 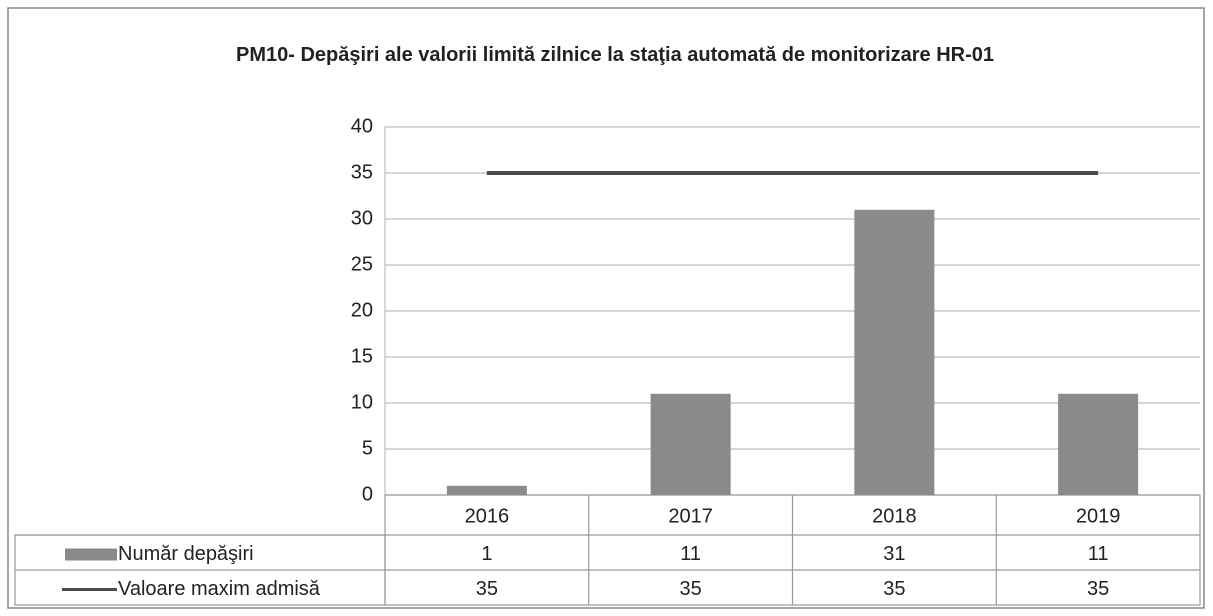 What do you see at coordinates (690, 516) in the screenshot?
I see `x-tick-label: 2017` at bounding box center [690, 516].